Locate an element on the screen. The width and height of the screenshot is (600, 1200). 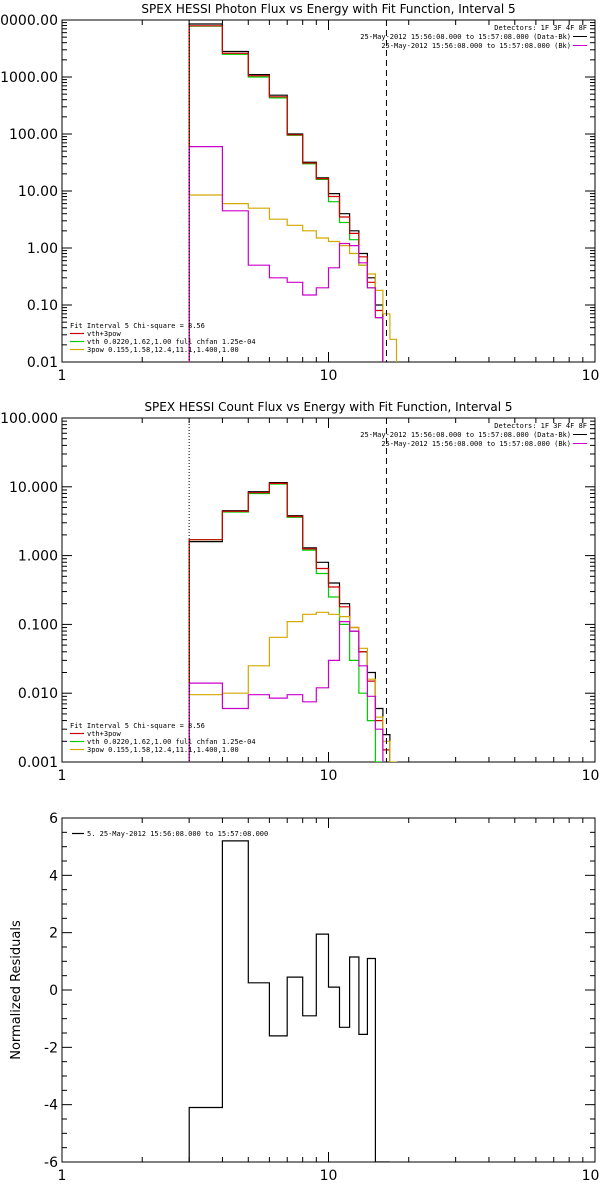
y-tick-label: -6 is located at coordinates (51, 1163).